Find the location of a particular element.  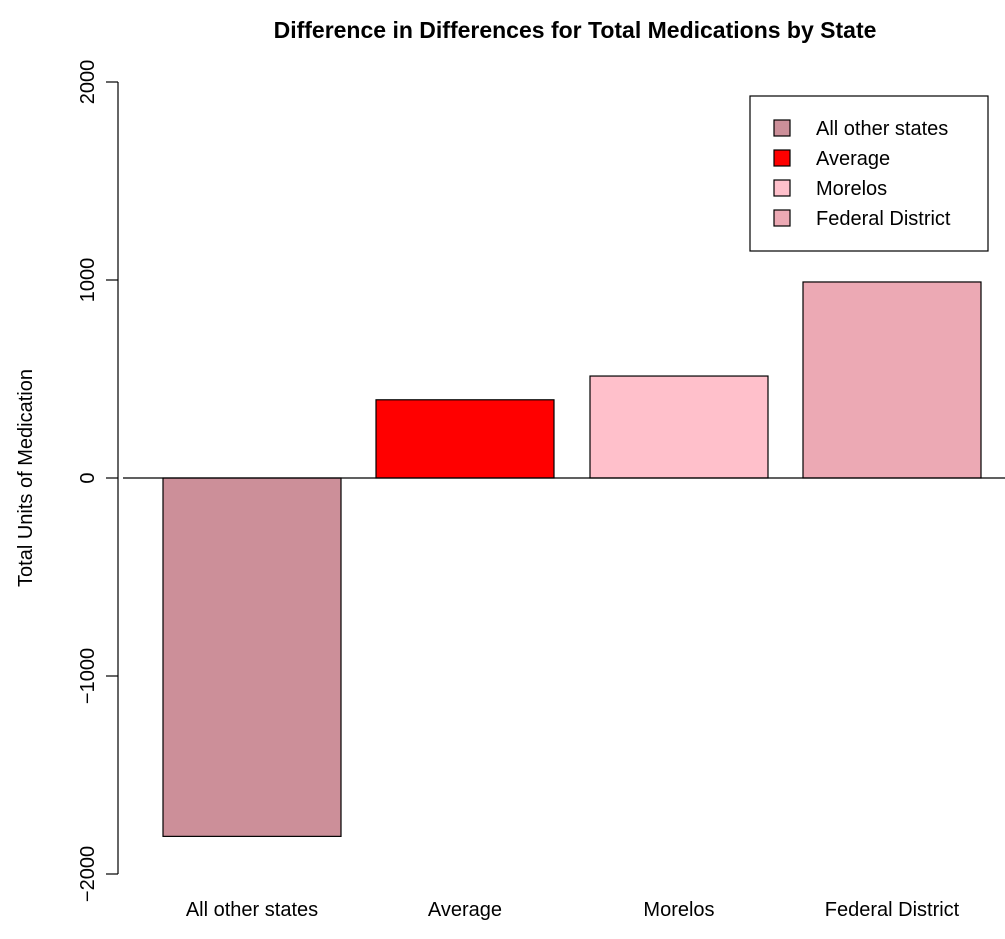

y-tick-label: 0 is located at coordinates (88, 477).